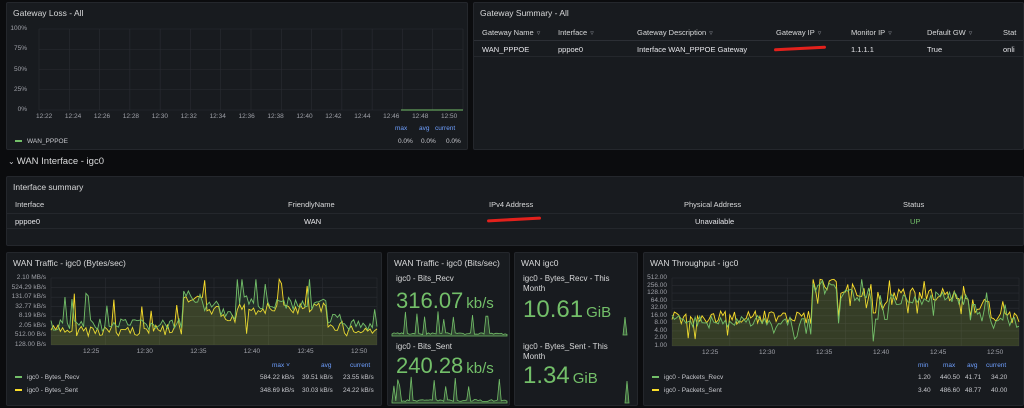 Image resolution: width=1024 pixels, height=408 pixels. What do you see at coordinates (511, 204) in the screenshot?
I see `column-header-ipv4-address: IPv4 Address` at bounding box center [511, 204].